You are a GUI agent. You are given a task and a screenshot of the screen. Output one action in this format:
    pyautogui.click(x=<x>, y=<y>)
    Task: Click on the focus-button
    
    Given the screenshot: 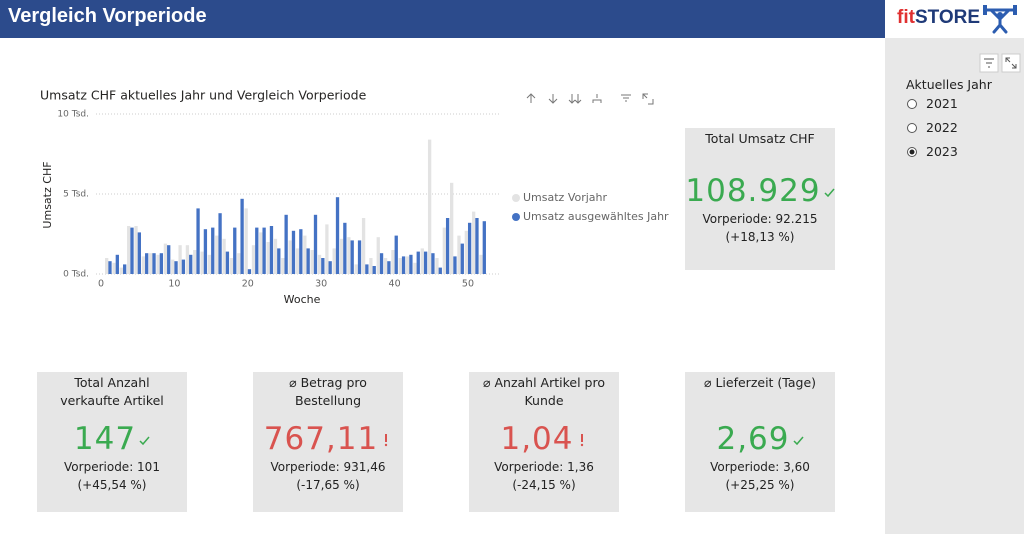 What is the action you would take?
    pyautogui.click(x=1011, y=63)
    